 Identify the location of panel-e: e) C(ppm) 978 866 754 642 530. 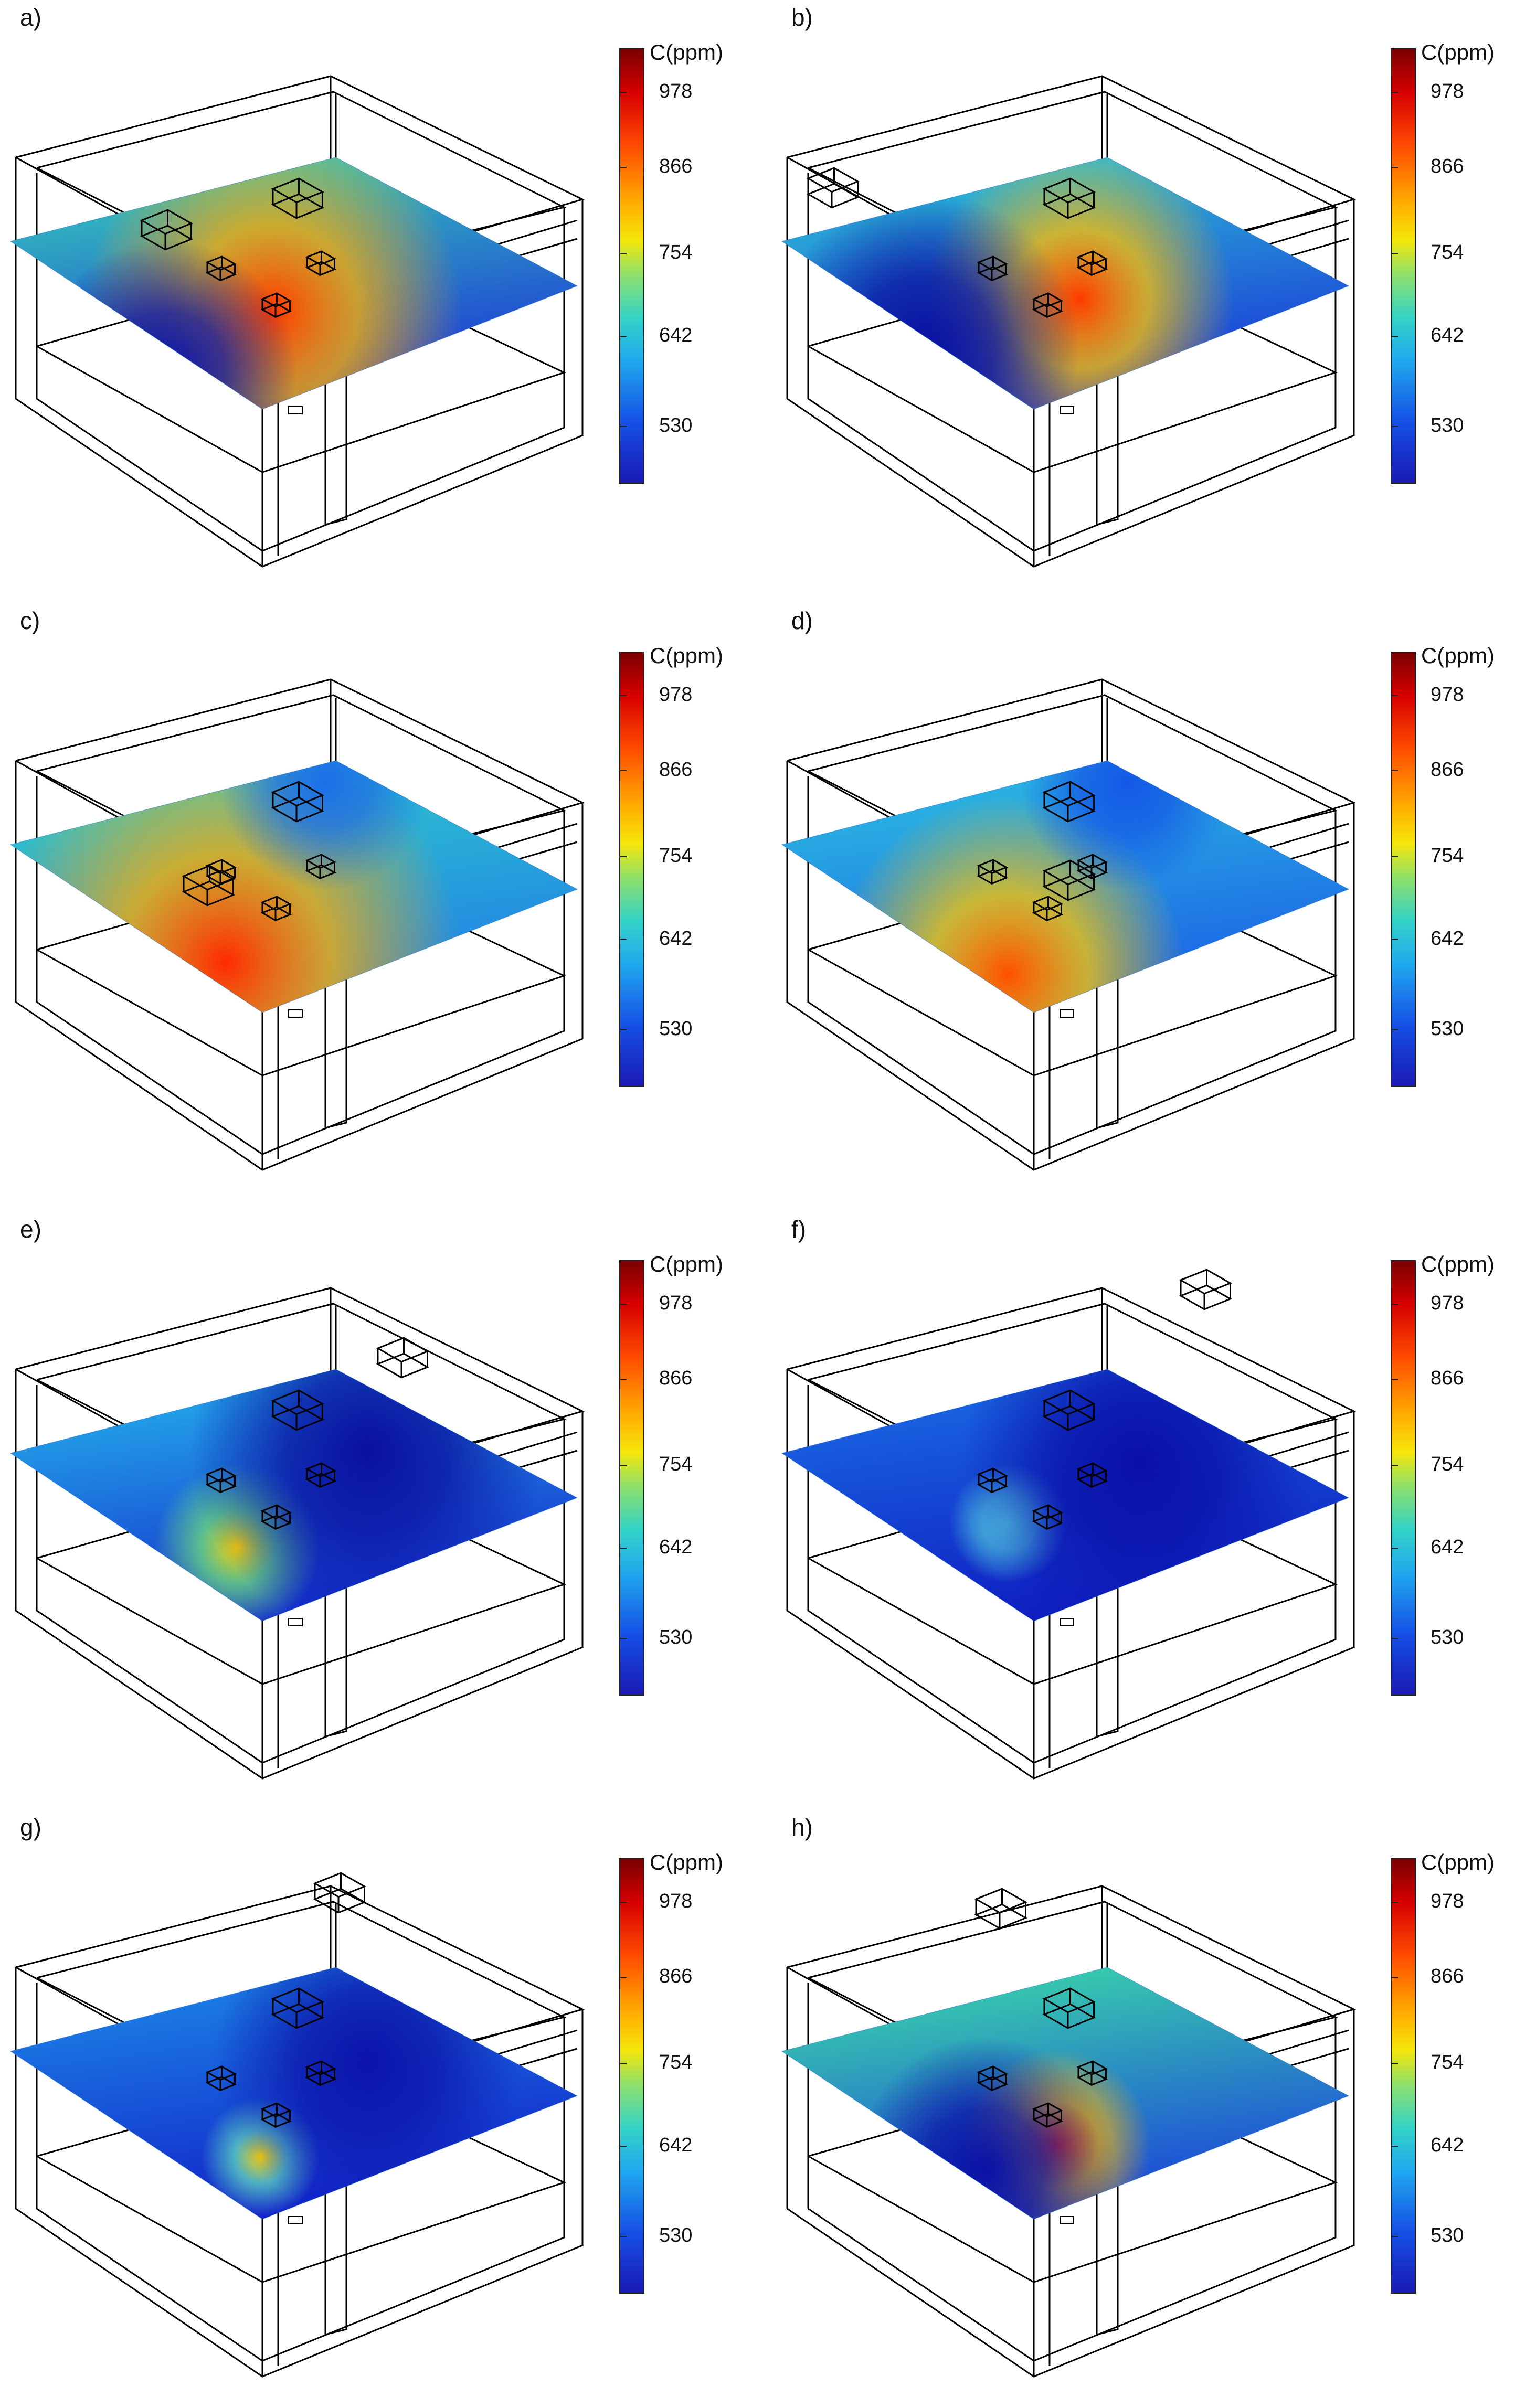
(378, 1511).